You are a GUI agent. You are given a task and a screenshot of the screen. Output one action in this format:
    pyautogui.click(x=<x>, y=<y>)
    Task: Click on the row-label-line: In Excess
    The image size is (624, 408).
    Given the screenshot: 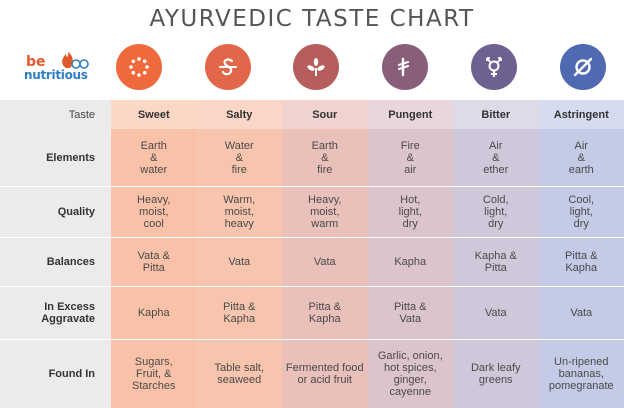 What is the action you would take?
    pyautogui.click(x=69, y=307)
    